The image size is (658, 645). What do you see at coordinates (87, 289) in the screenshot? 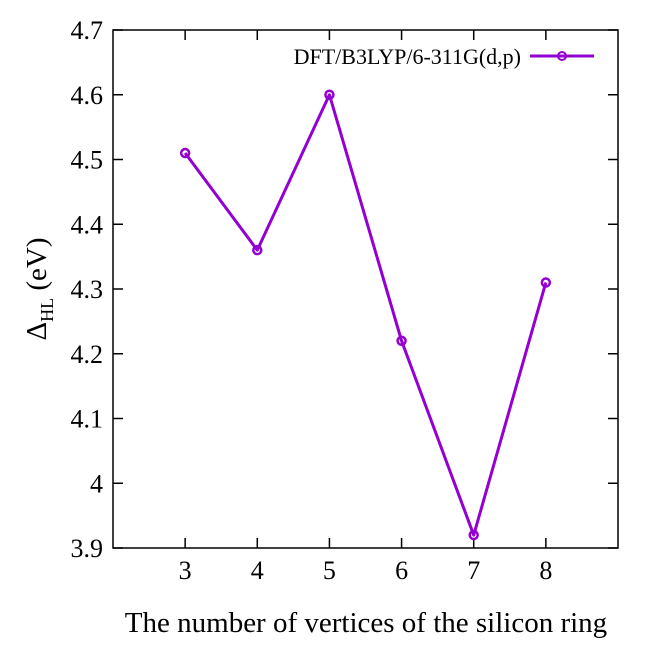
I see `y-tick-label: 4.3` at bounding box center [87, 289].